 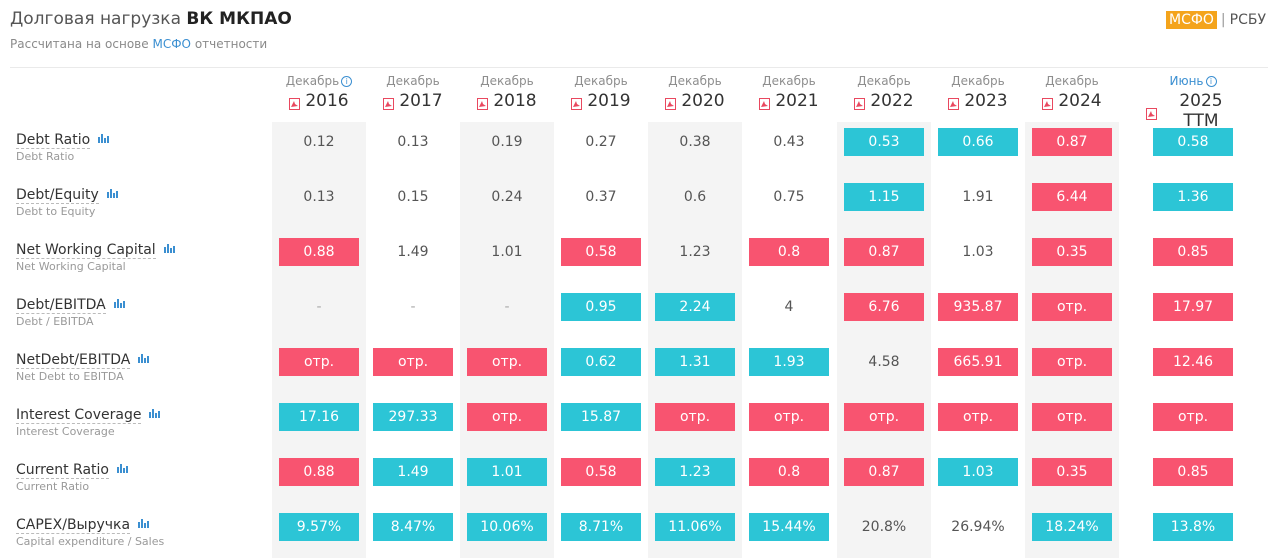 I want to click on table-cell: 15.44%, so click(x=789, y=527).